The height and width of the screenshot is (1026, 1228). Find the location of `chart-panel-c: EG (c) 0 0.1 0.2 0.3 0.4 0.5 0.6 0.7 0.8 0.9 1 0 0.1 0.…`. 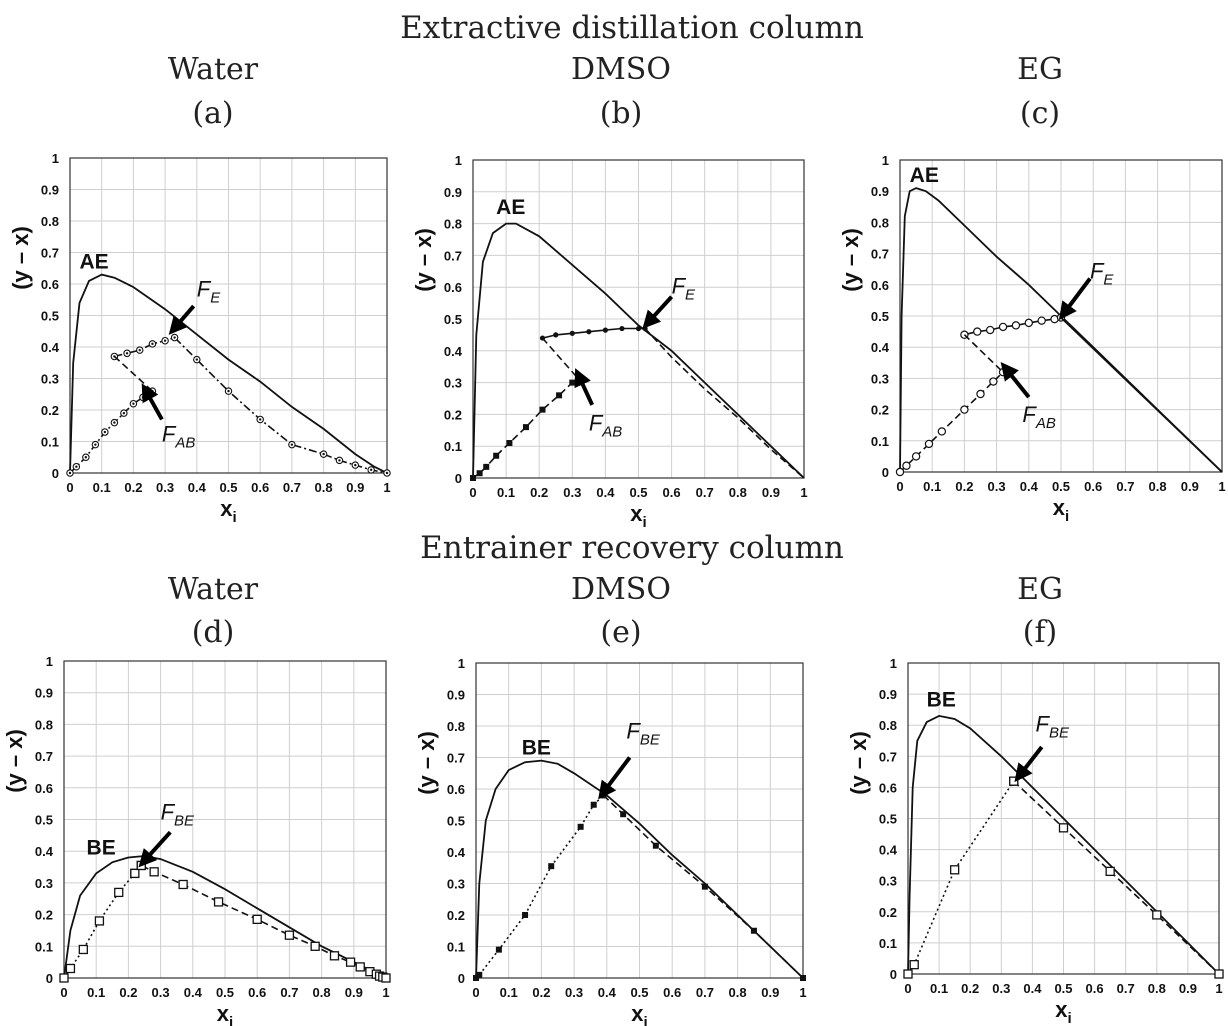

chart-panel-c: EG (c) 0 0.1 0.2 0.3 0.4 0.5 0.6 0.7 0.8 0.9 1 0 0.1 0.… is located at coordinates (1032, 288).